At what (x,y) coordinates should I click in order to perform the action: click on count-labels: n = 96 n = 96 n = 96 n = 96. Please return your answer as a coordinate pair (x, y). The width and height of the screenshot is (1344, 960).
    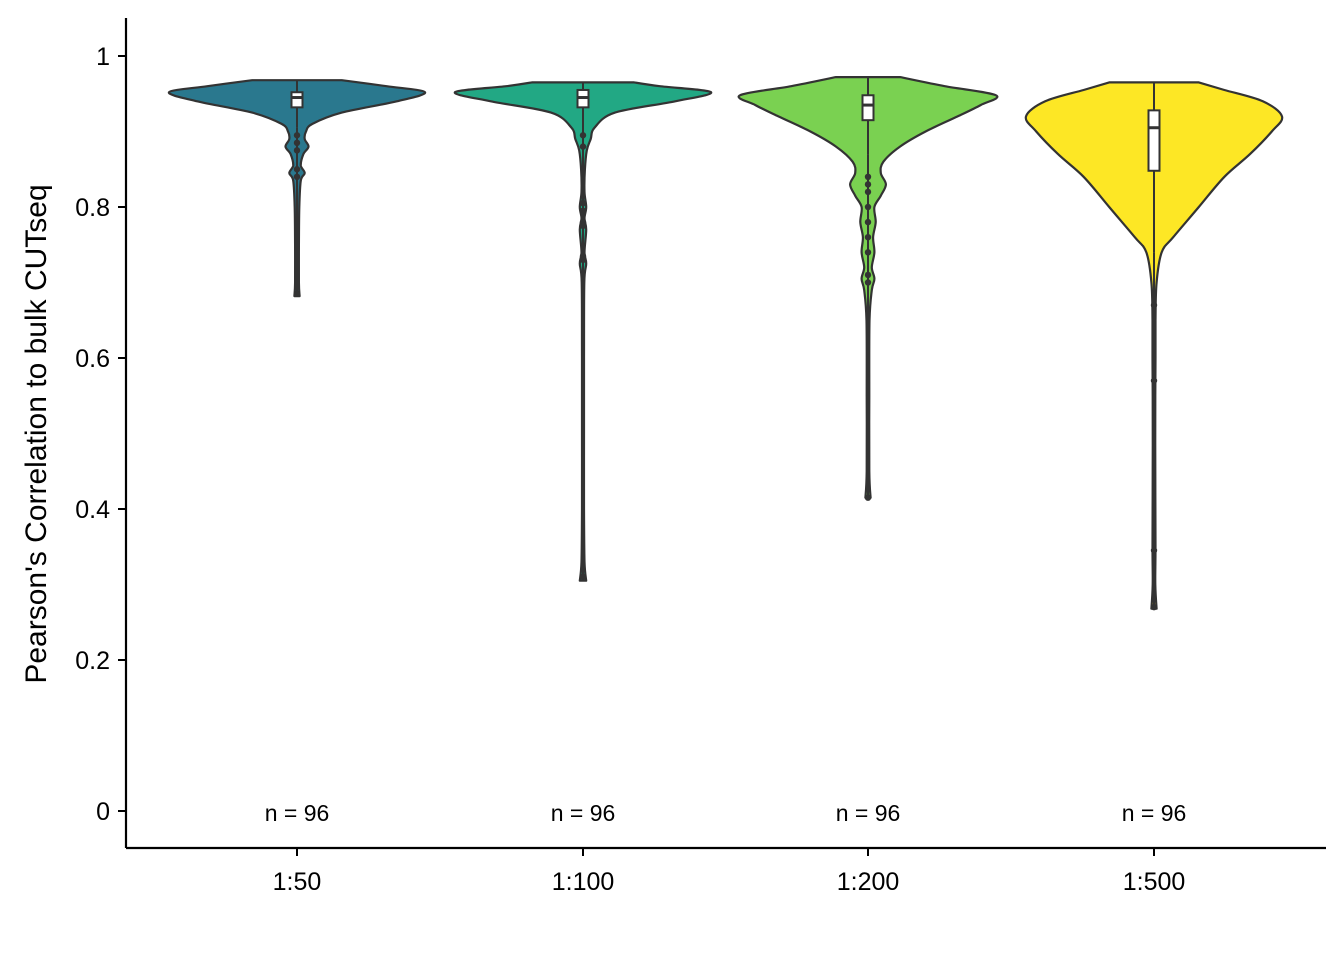
    Looking at the image, I should click on (726, 813).